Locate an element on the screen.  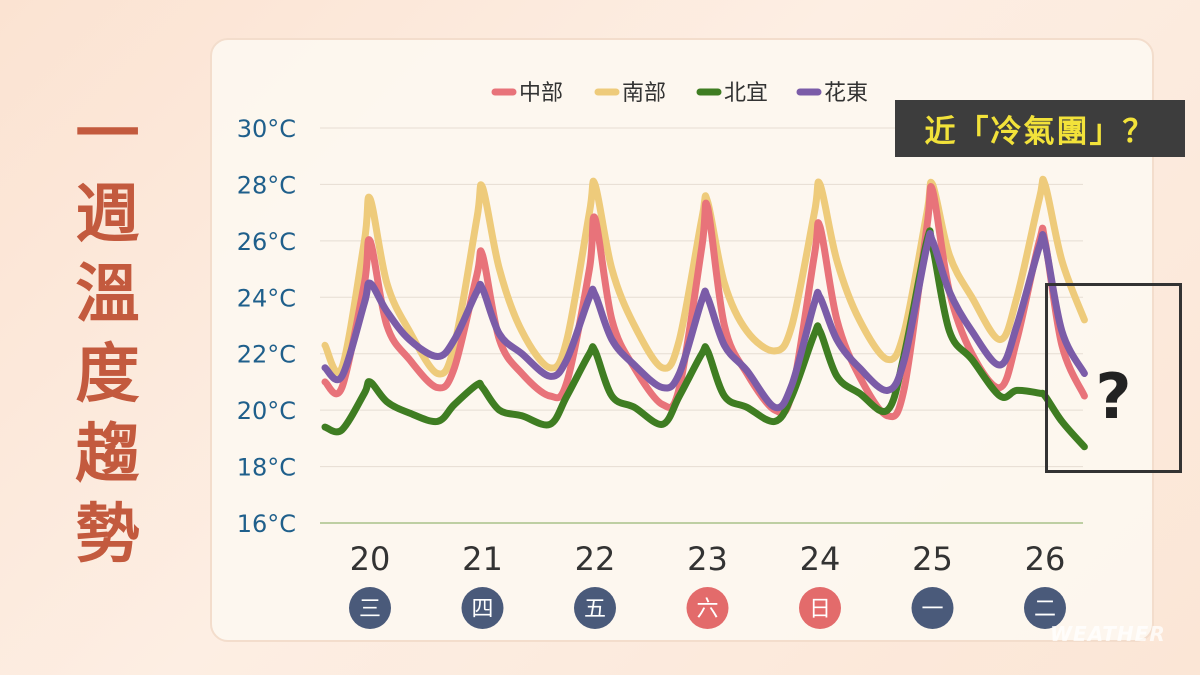
weekday-label: 六 is located at coordinates (707, 609).